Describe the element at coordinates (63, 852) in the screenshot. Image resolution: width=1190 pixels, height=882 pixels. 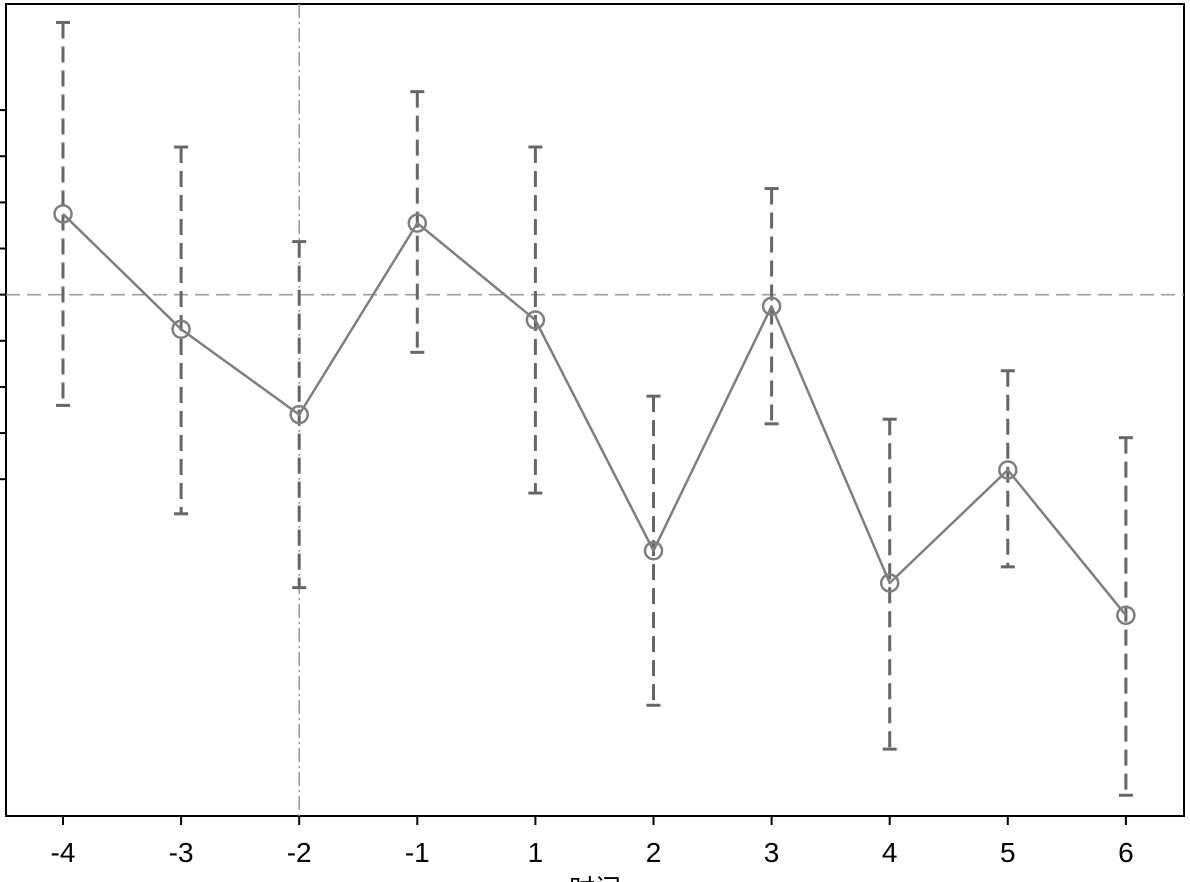
I see `x-tick-label-0: -4` at that location.